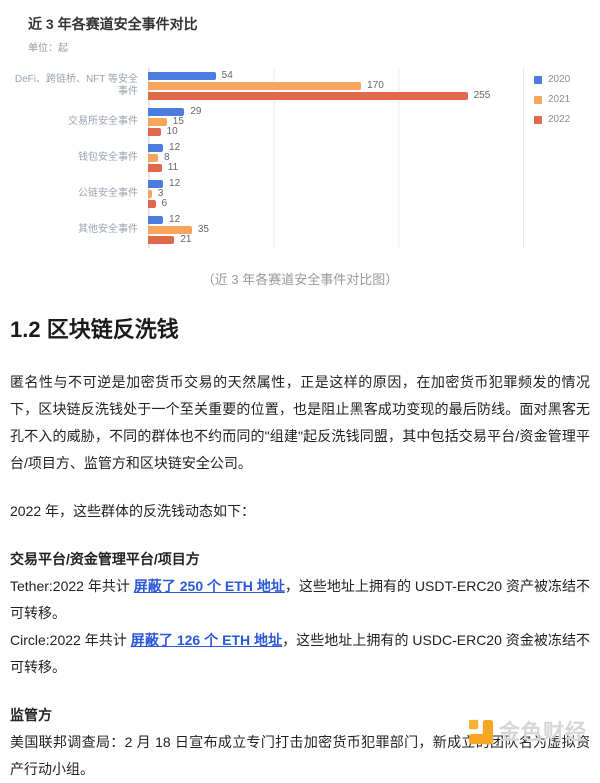 The width and height of the screenshot is (600, 783). I want to click on subhead-regulators: 监管方, so click(300, 715).